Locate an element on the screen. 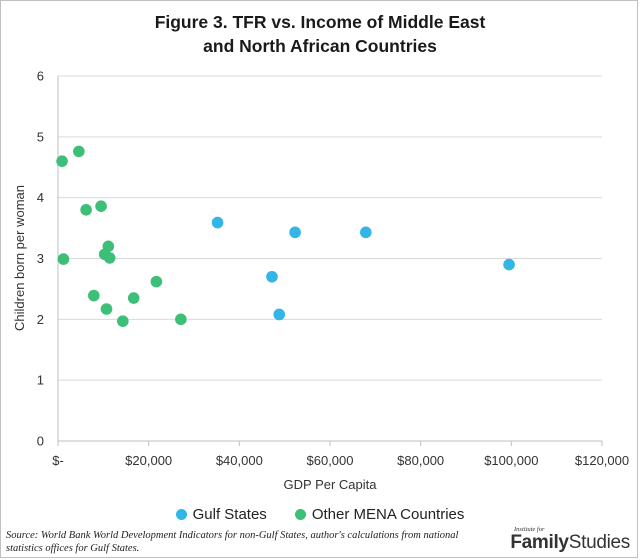 The image size is (640, 560). legend-item-other-mena: Other MENA Countries is located at coordinates (379, 514).